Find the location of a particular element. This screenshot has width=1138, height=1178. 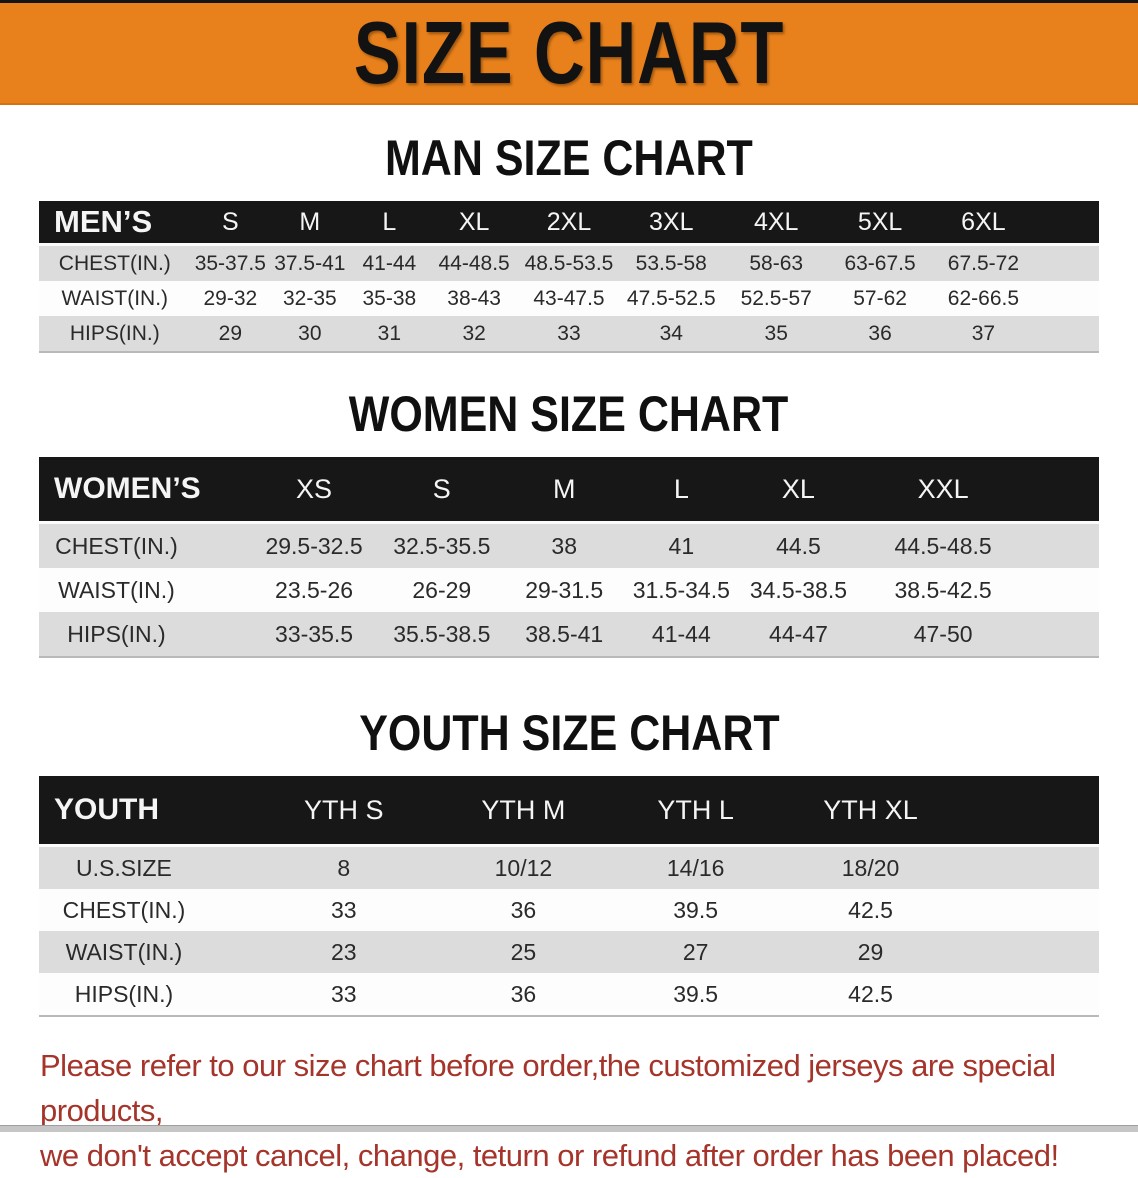

size-value-cell: 10/12 is located at coordinates (523, 867).